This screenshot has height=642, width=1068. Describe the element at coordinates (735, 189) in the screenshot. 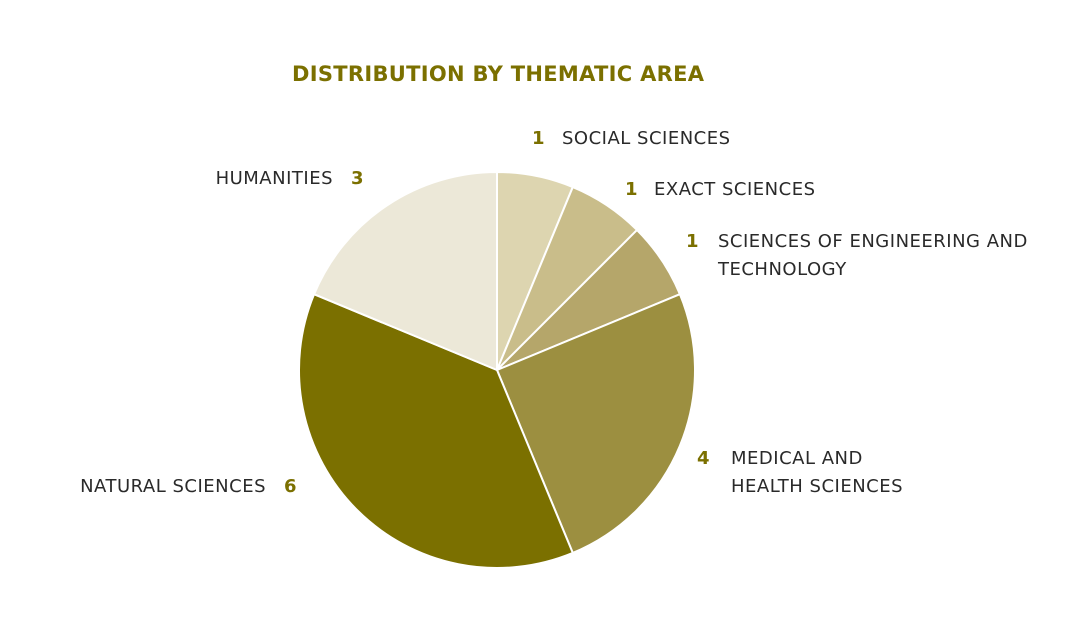

I see `category-label: EXACT SCIENCES` at that location.